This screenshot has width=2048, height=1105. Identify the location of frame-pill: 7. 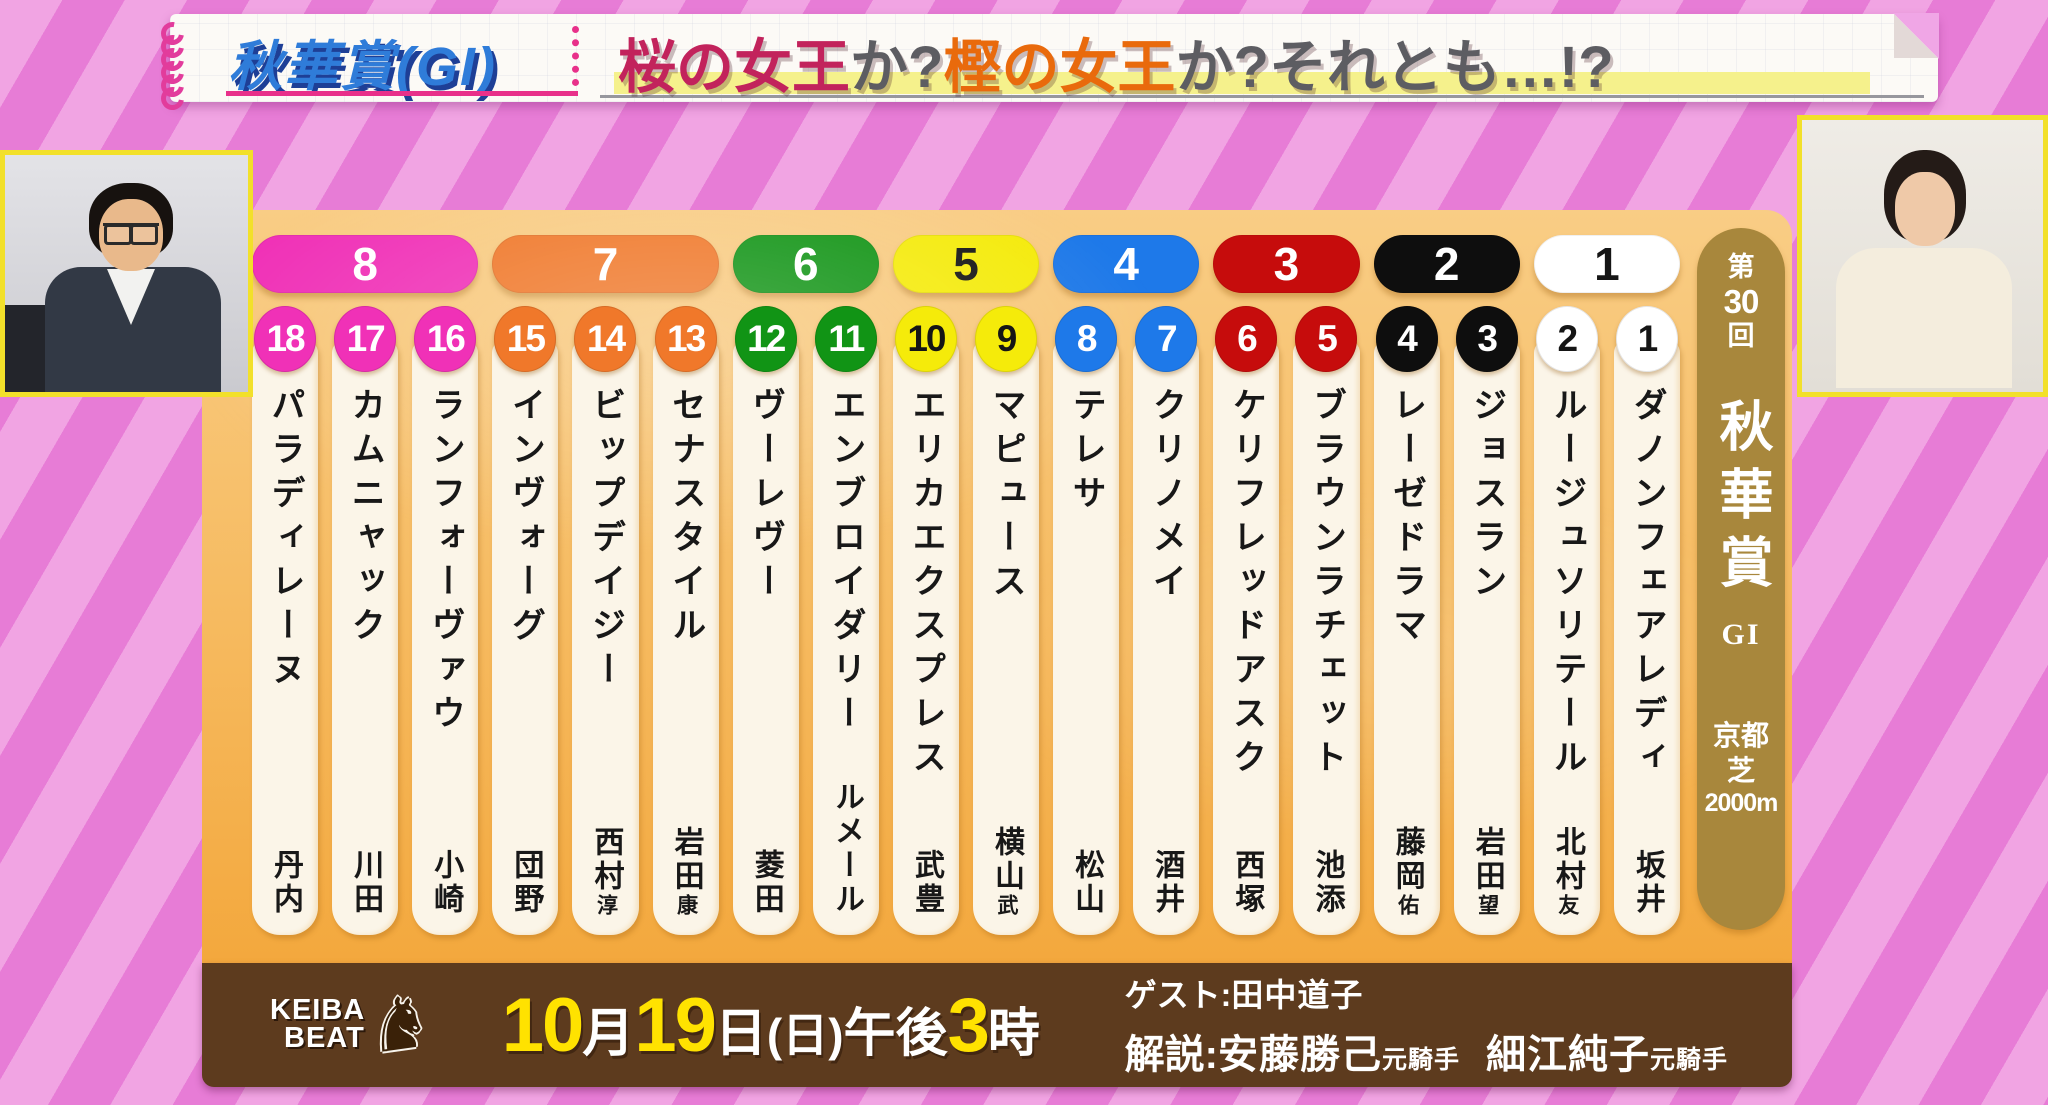
(605, 264).